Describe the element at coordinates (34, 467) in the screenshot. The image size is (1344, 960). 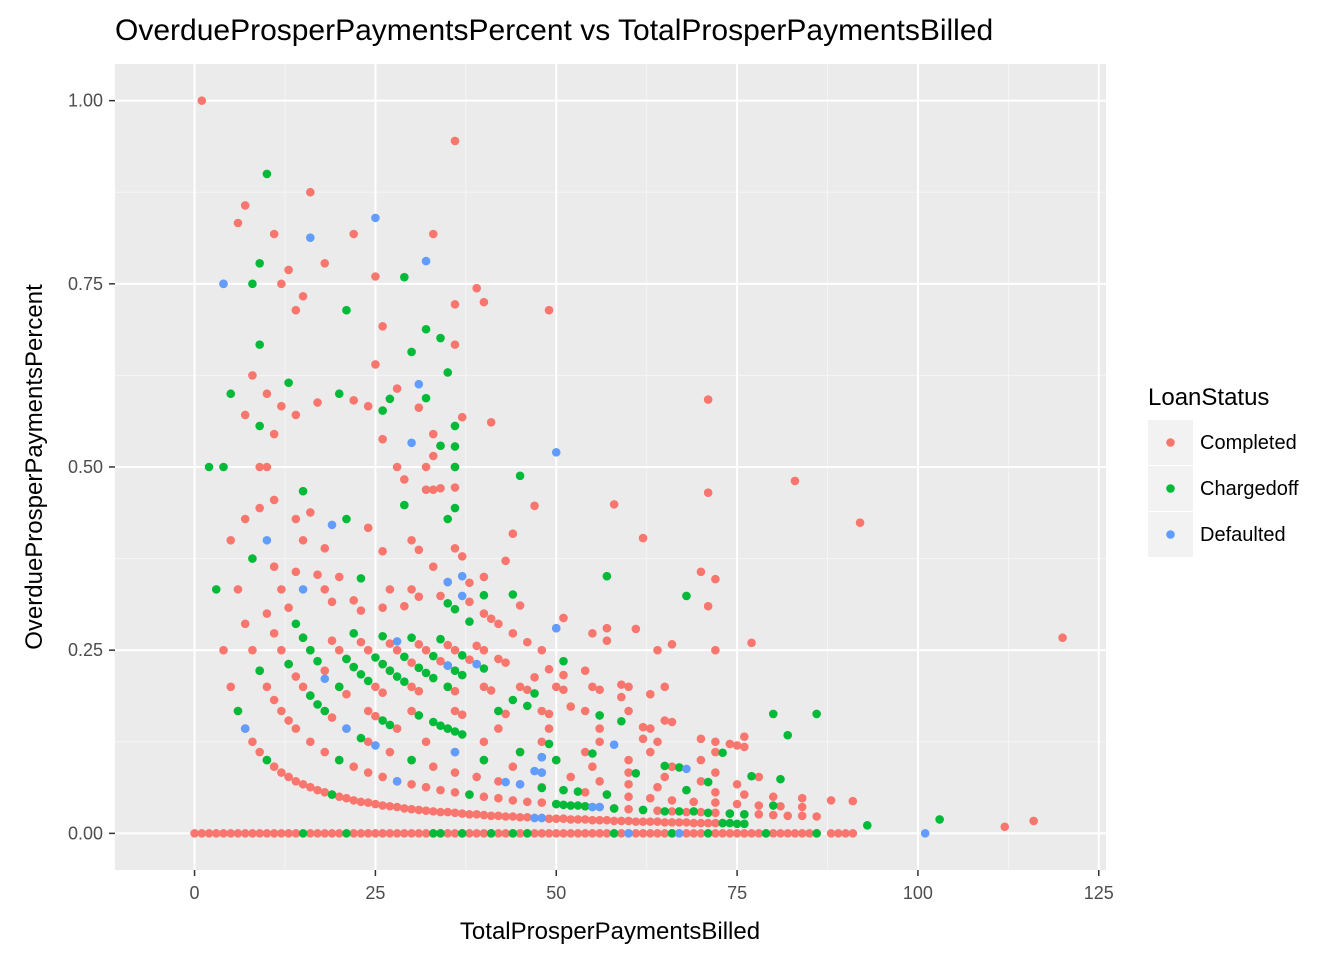
I see `y-axis-title: OverdueProsperPaymentsPercent` at that location.